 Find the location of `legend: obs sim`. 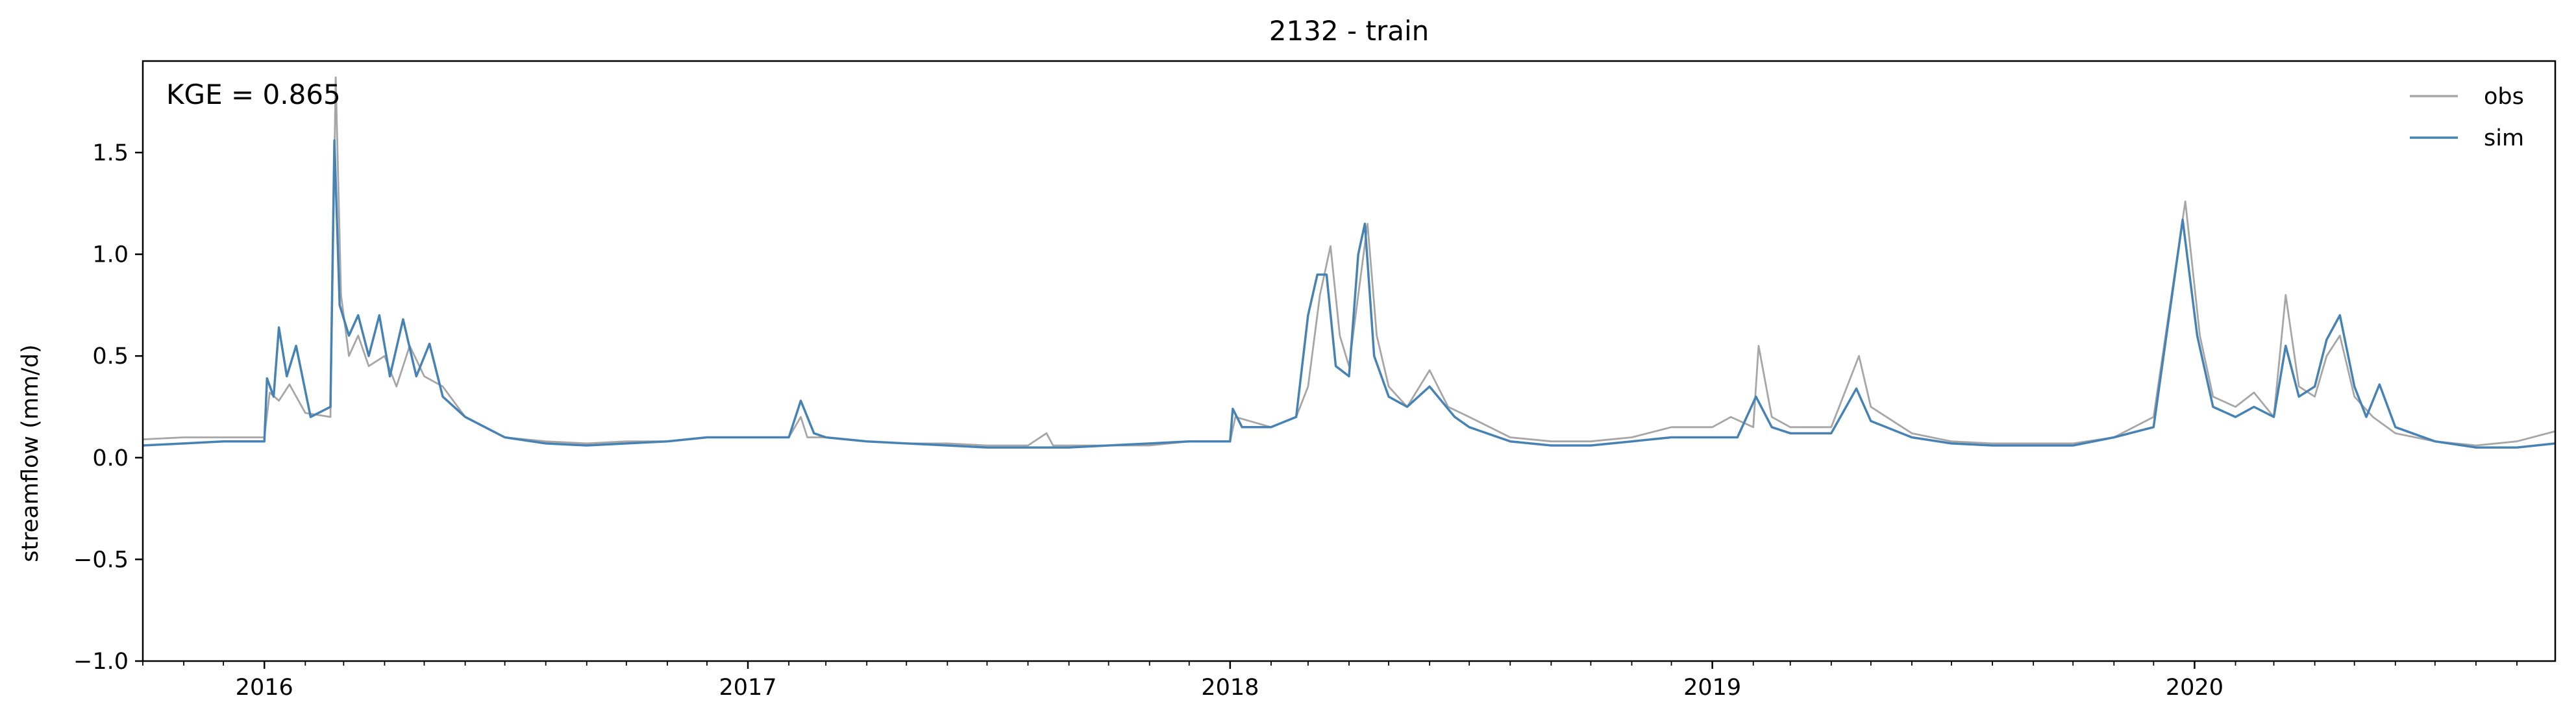

legend: obs sim is located at coordinates (2467, 117).